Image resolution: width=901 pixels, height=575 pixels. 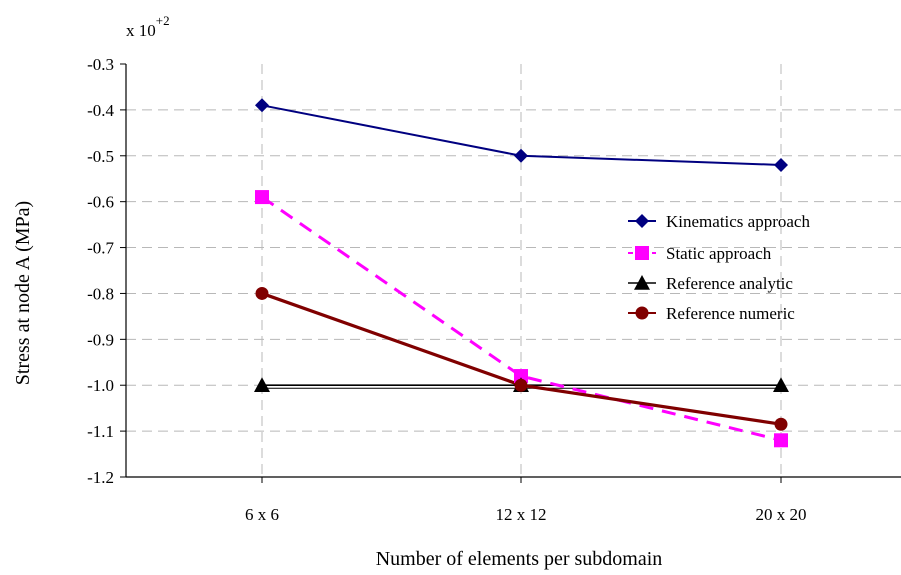 I want to click on x-tick-label: 12 x 12, so click(x=521, y=514).